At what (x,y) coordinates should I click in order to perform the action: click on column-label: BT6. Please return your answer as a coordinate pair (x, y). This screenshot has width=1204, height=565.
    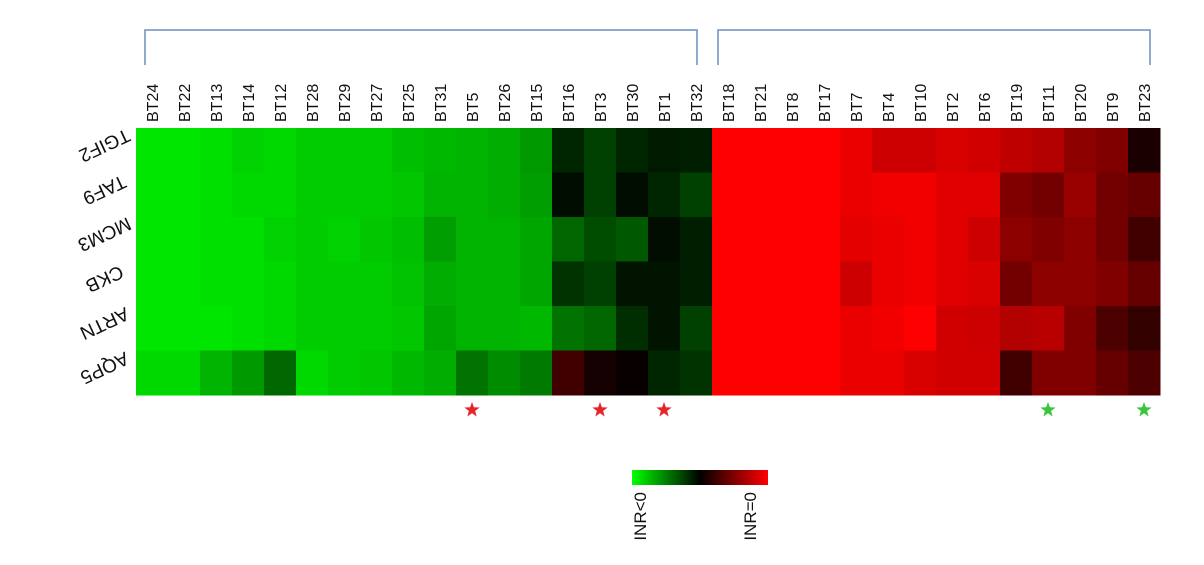
    Looking at the image, I should click on (985, 107).